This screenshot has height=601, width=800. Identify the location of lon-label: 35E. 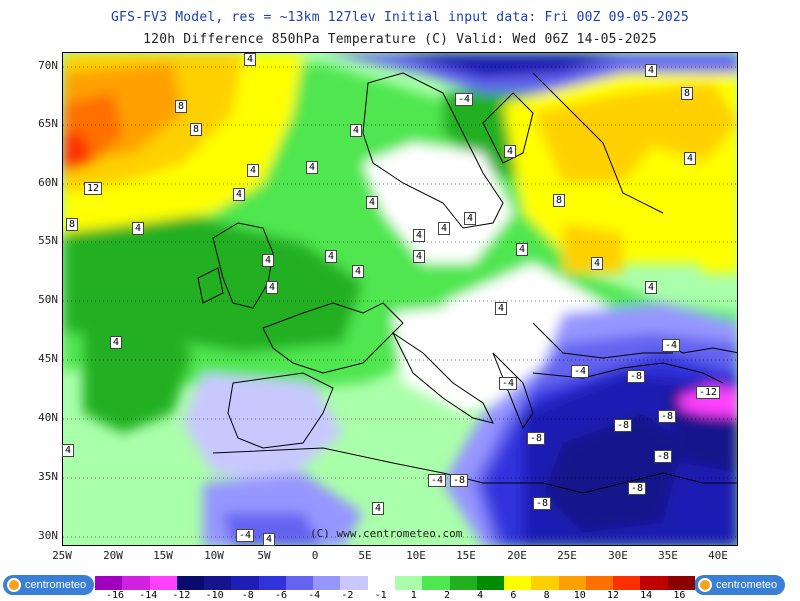
(668, 555).